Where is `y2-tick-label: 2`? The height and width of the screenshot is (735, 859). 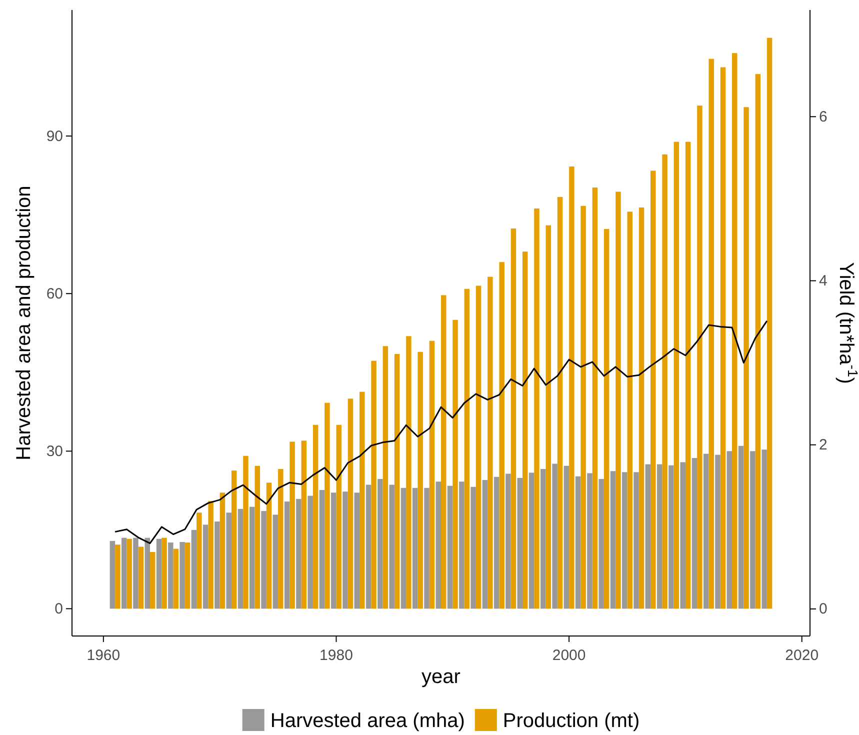
y2-tick-label: 2 is located at coordinates (823, 445).